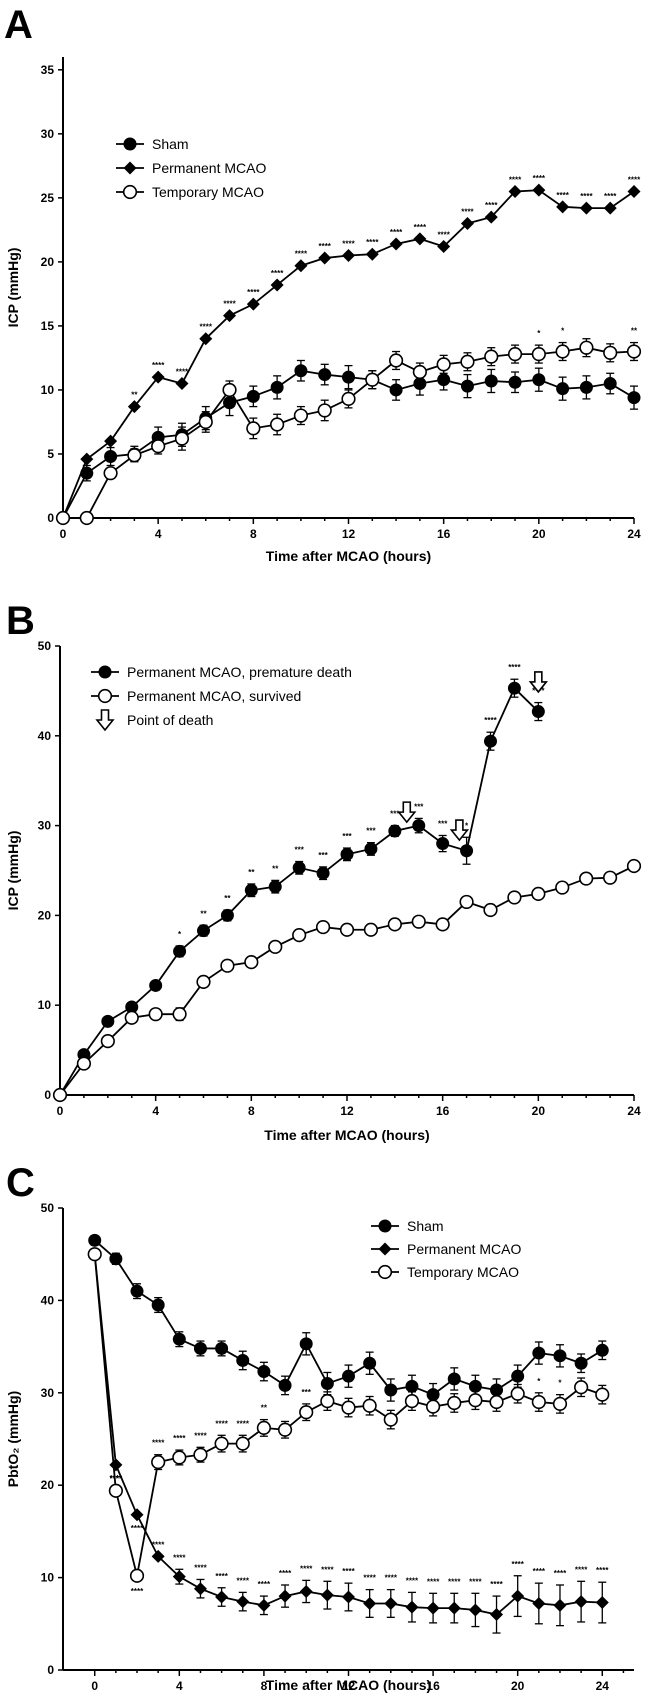 The height and width of the screenshot is (1699, 651). I want to click on y-tick-label: 15, so click(48, 326).